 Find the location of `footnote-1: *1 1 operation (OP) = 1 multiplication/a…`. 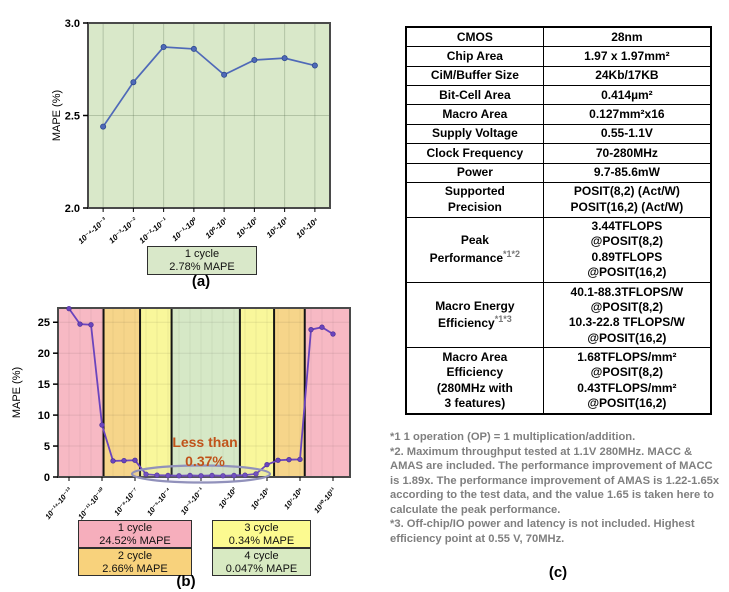

footnote-1: *1 1 operation (OP) = 1 multiplication/a… is located at coordinates (513, 437).